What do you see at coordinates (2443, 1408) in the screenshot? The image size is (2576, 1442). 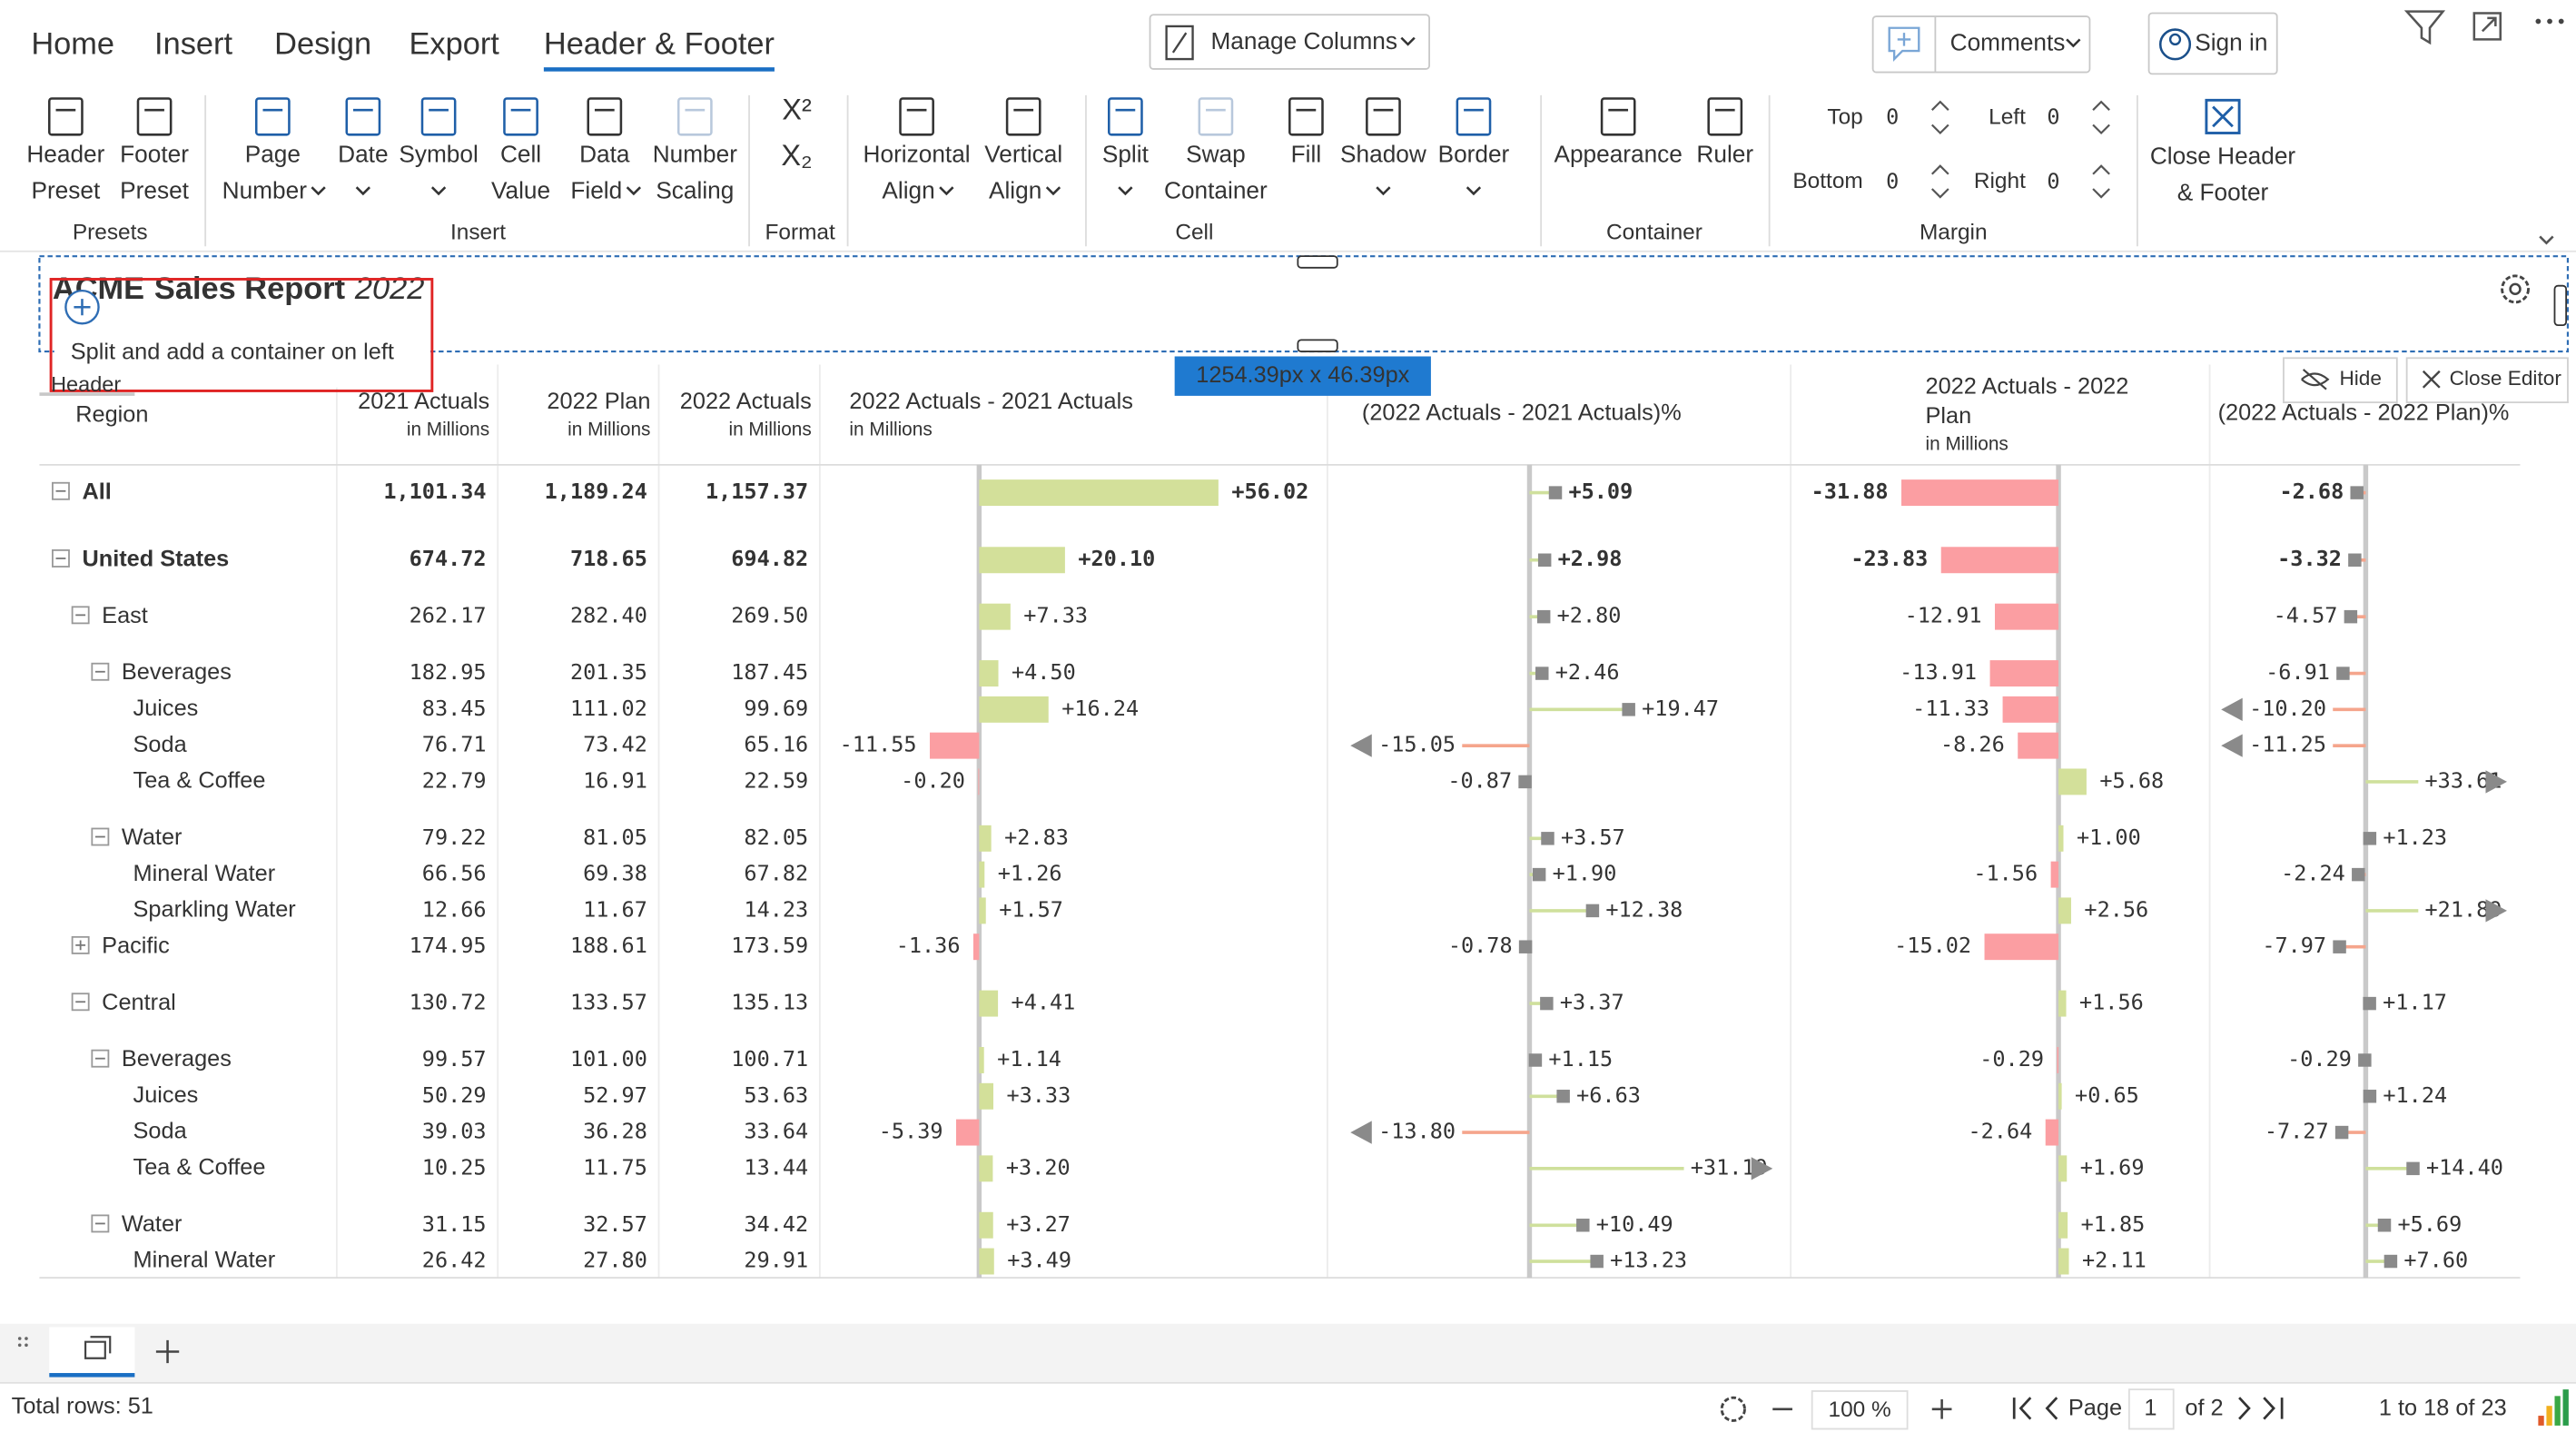 I see `row-range: 1 to 18 of 23` at bounding box center [2443, 1408].